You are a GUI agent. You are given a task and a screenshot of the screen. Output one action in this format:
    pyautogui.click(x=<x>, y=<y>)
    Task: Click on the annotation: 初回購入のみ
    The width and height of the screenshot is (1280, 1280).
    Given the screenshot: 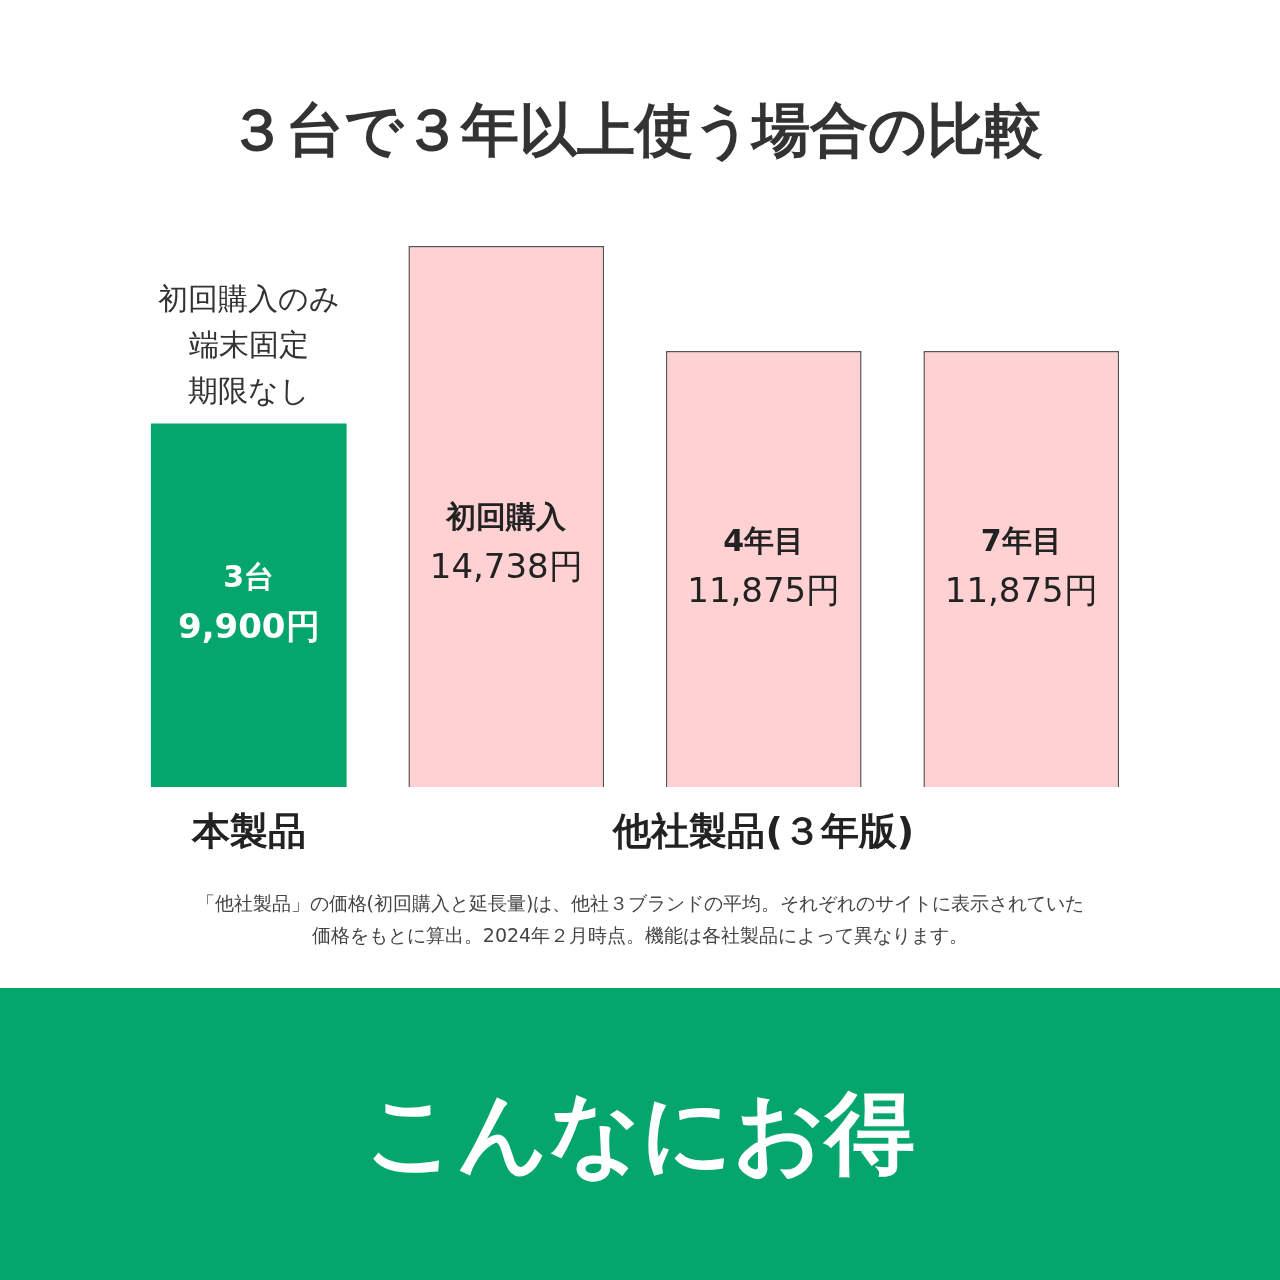 What is the action you would take?
    pyautogui.click(x=248, y=299)
    